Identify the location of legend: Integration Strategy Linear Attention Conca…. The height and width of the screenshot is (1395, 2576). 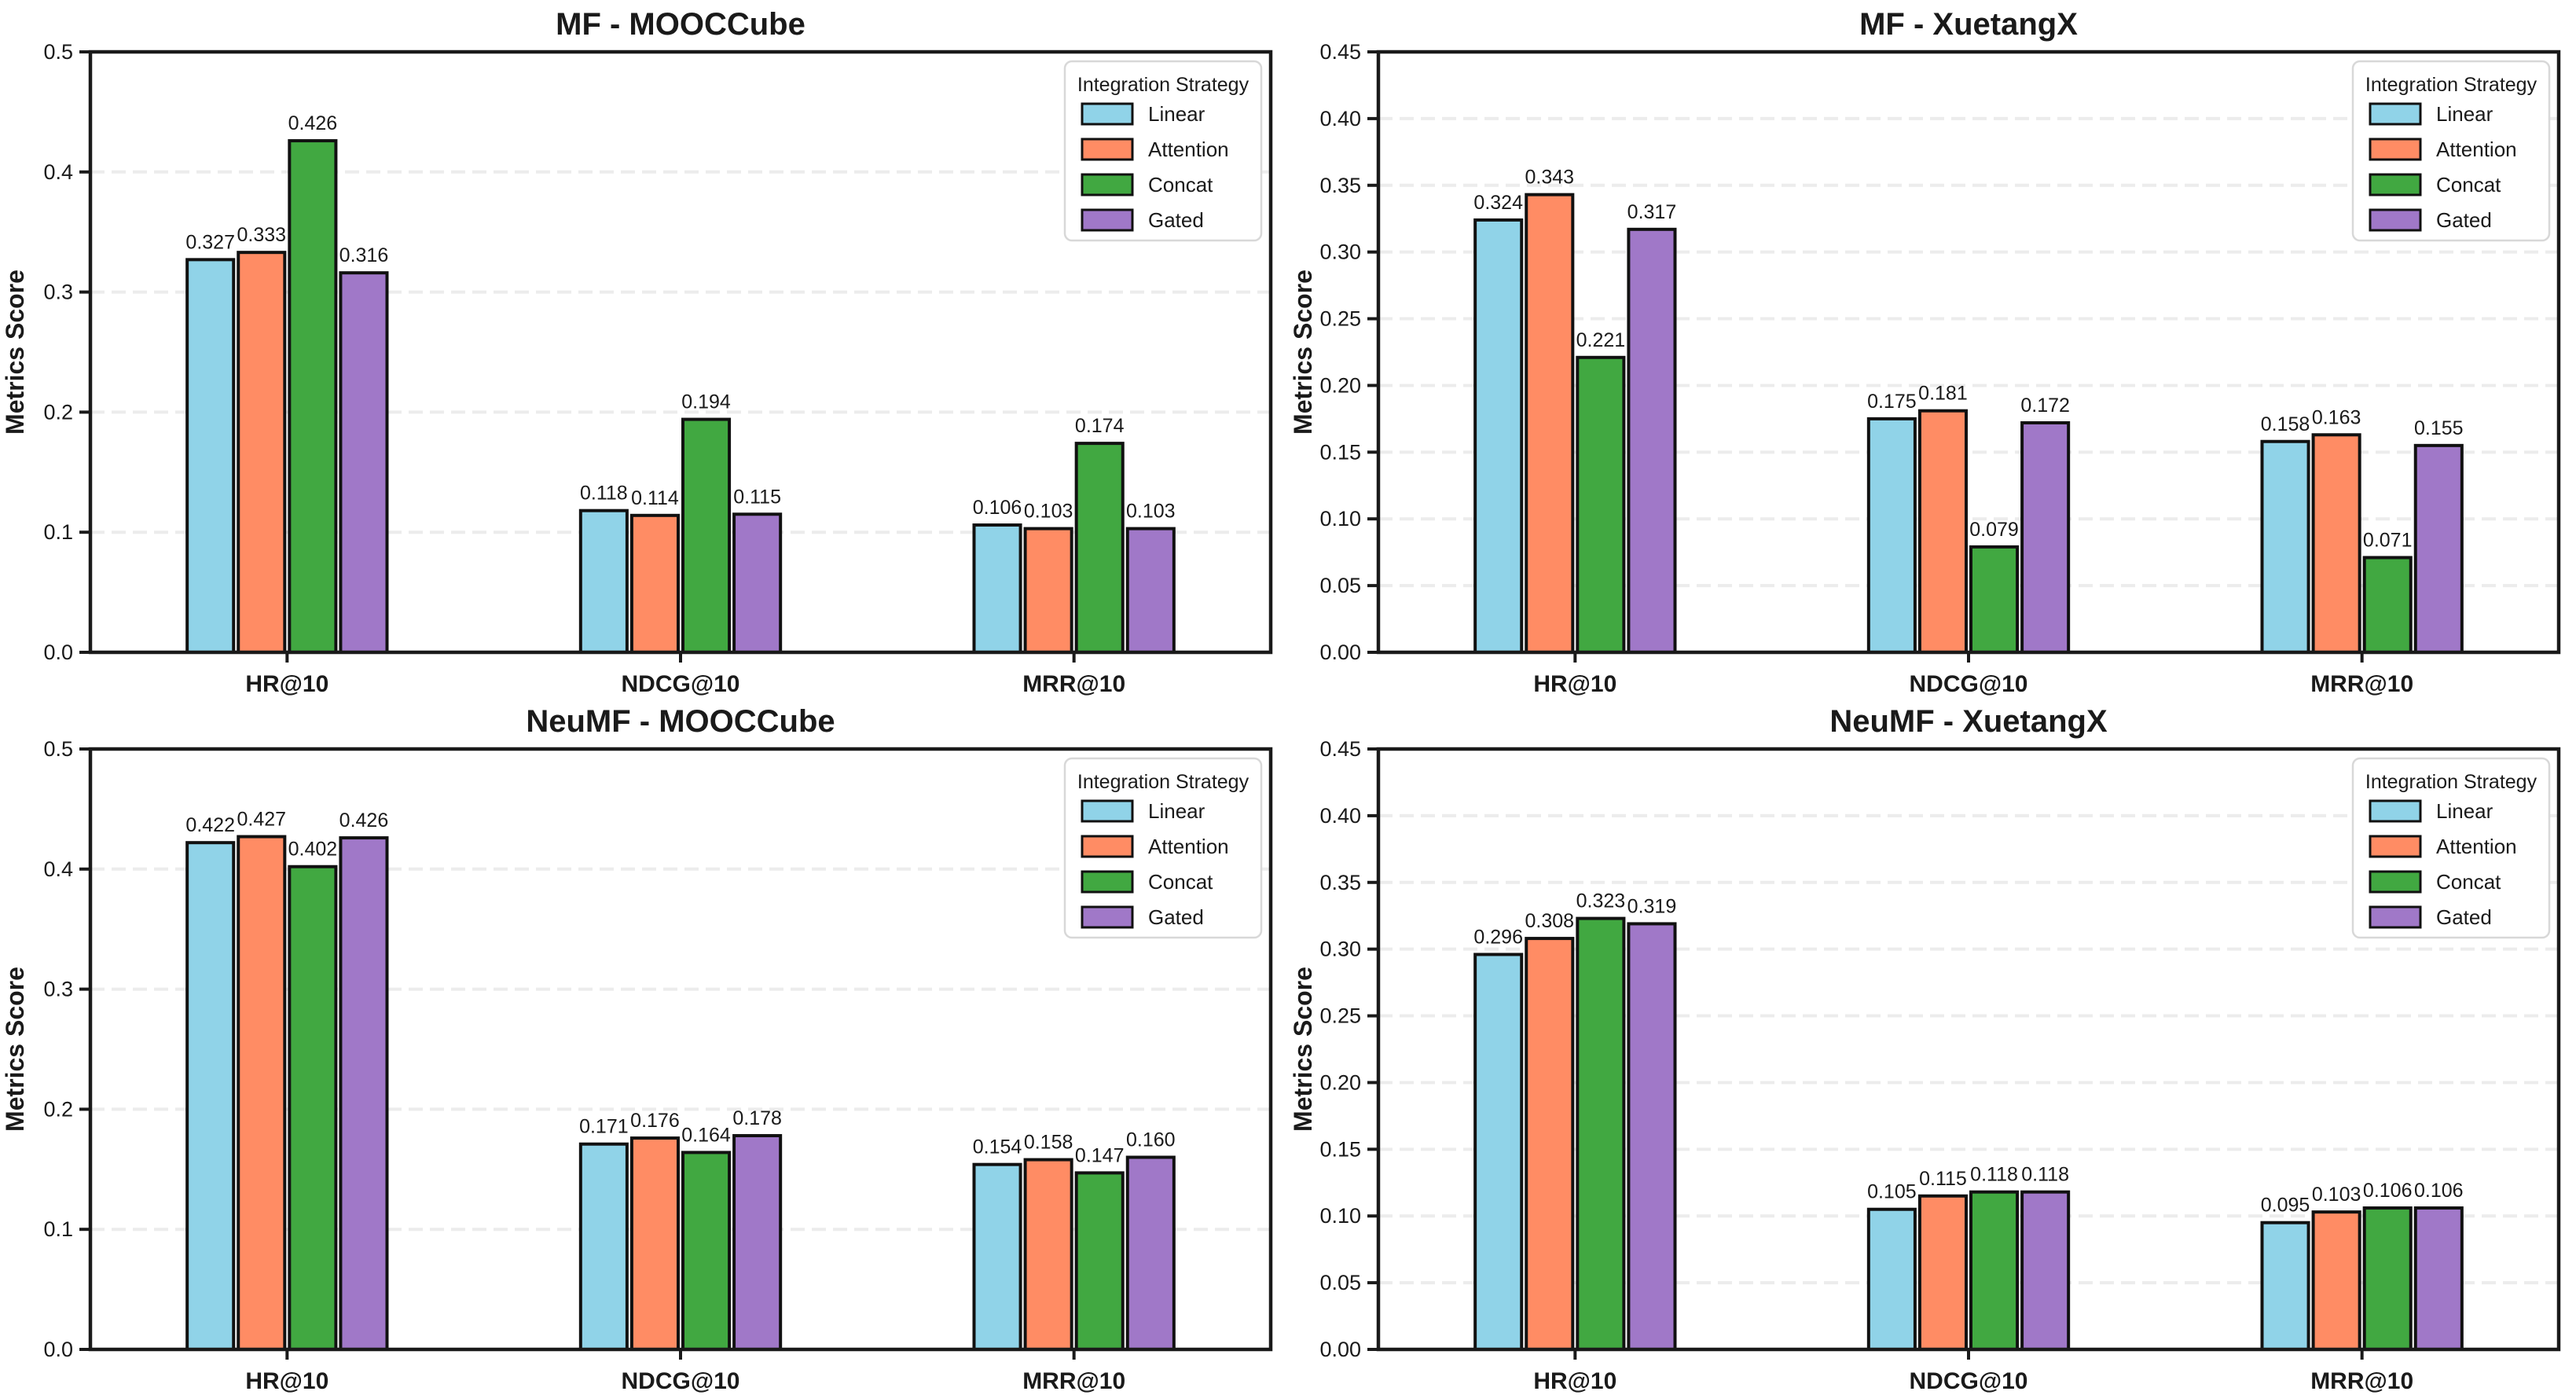
(2451, 848).